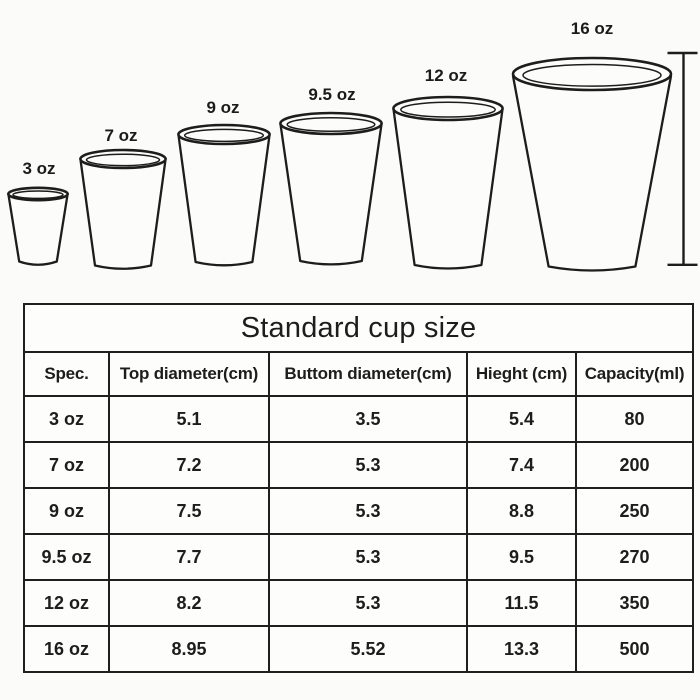 This screenshot has width=700, height=700. What do you see at coordinates (634, 603) in the screenshot?
I see `capacity-cell: 350` at bounding box center [634, 603].